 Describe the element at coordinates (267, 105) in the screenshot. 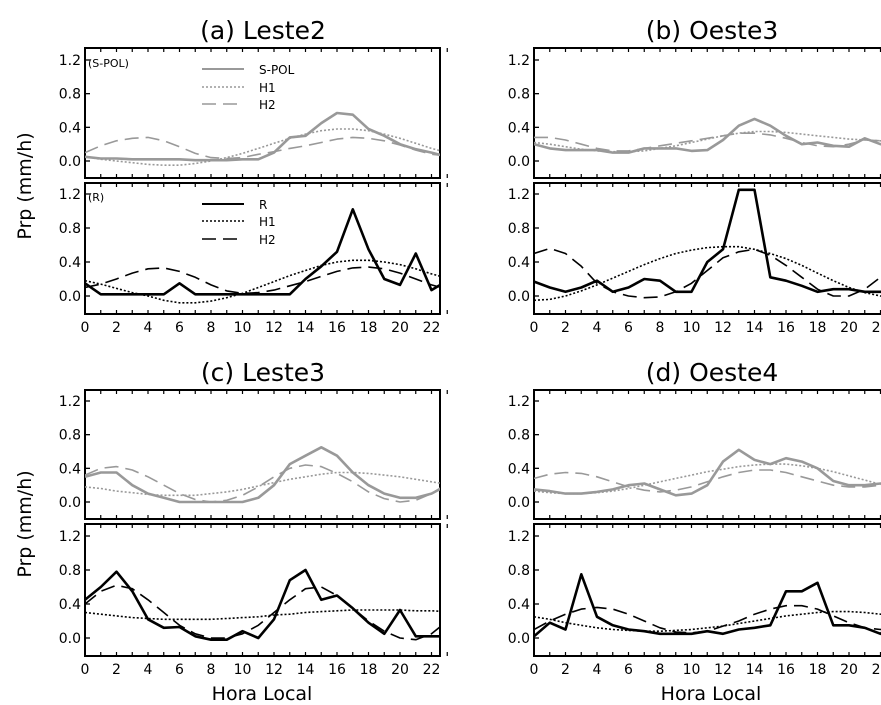

I see `legend-top-label-3: H2` at that location.